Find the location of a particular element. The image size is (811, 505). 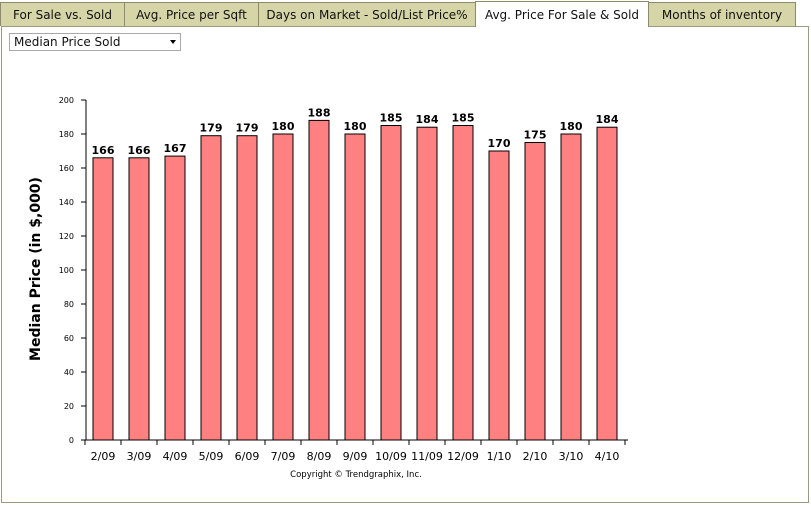

x-tick-label: 12/09 is located at coordinates (463, 456).